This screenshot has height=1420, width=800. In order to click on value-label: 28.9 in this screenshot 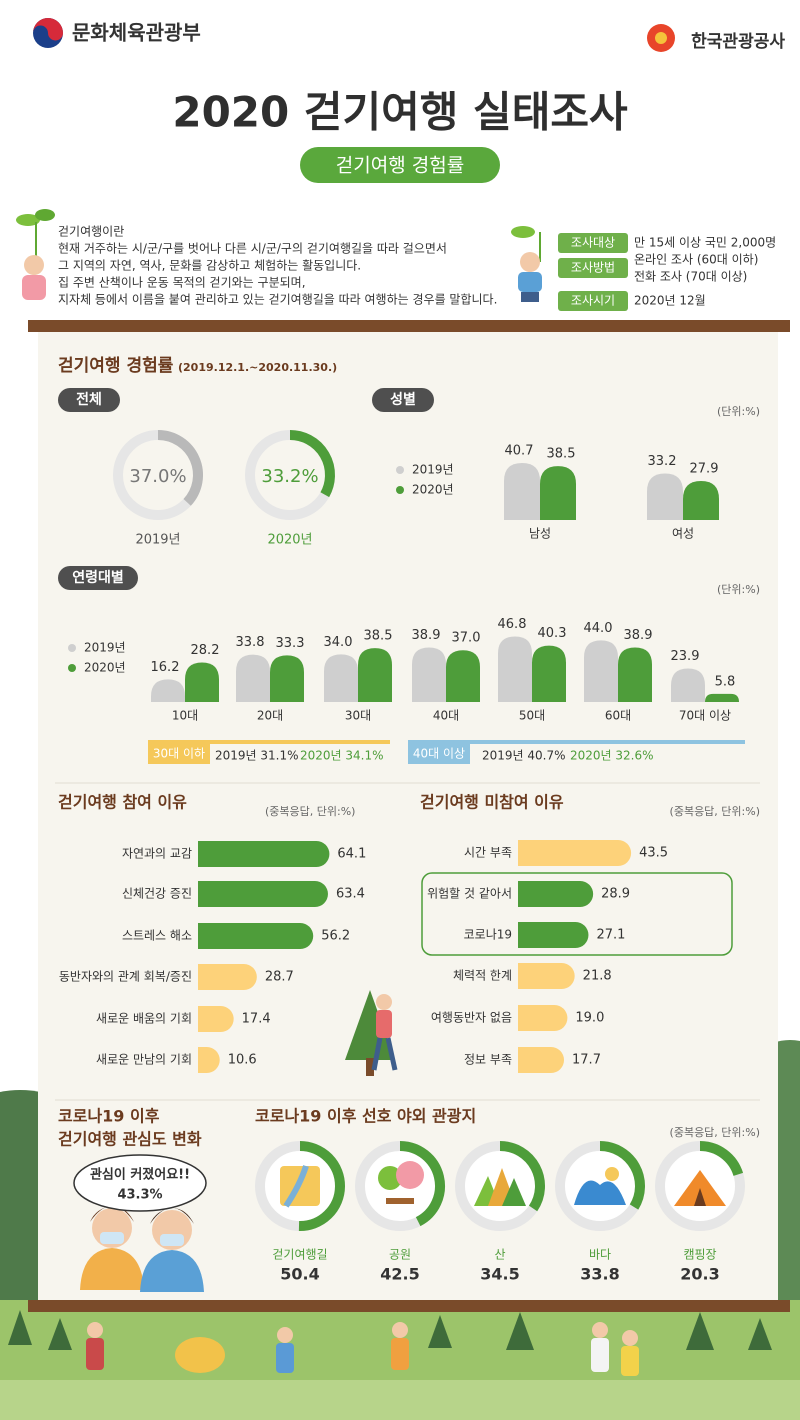, I will do `click(615, 894)`.